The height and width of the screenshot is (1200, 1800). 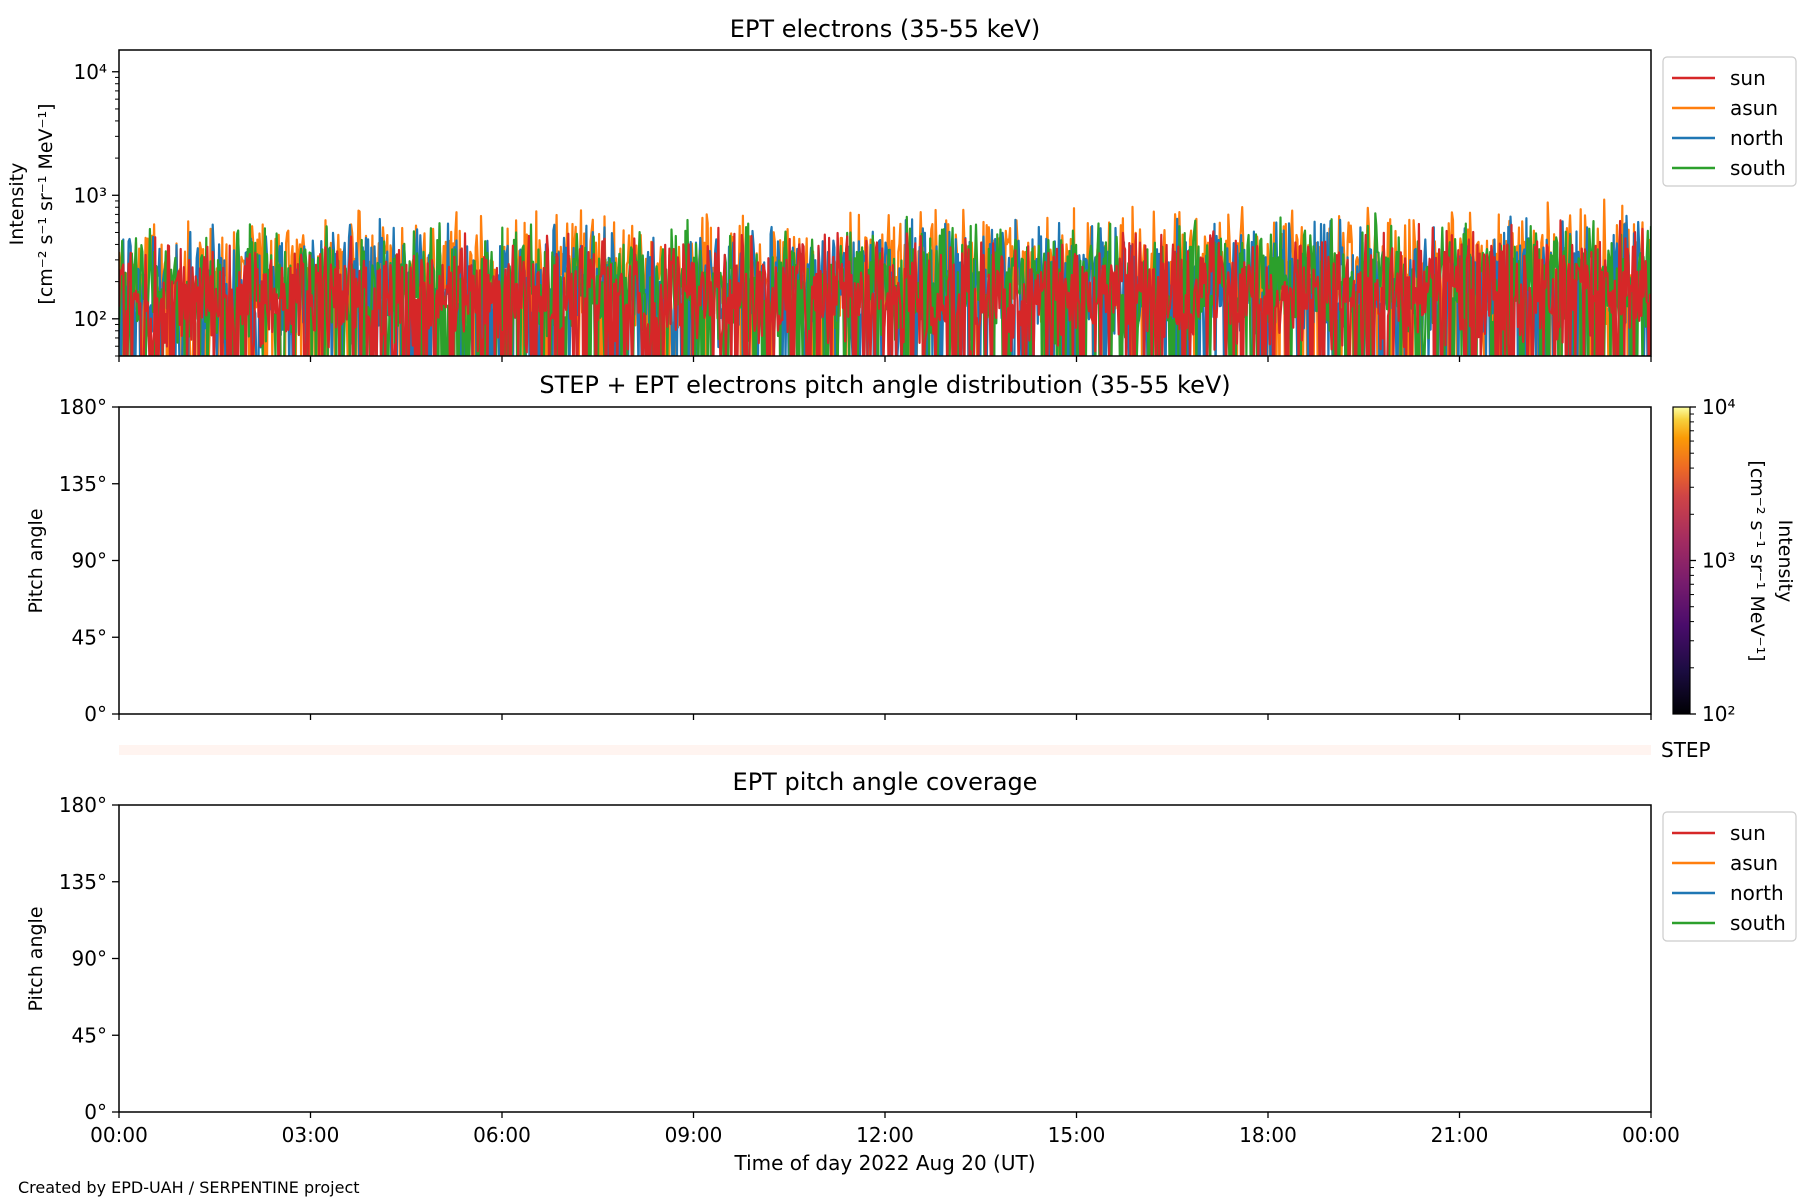 What do you see at coordinates (1758, 923) in the screenshot?
I see `legend3-south-label: south` at bounding box center [1758, 923].